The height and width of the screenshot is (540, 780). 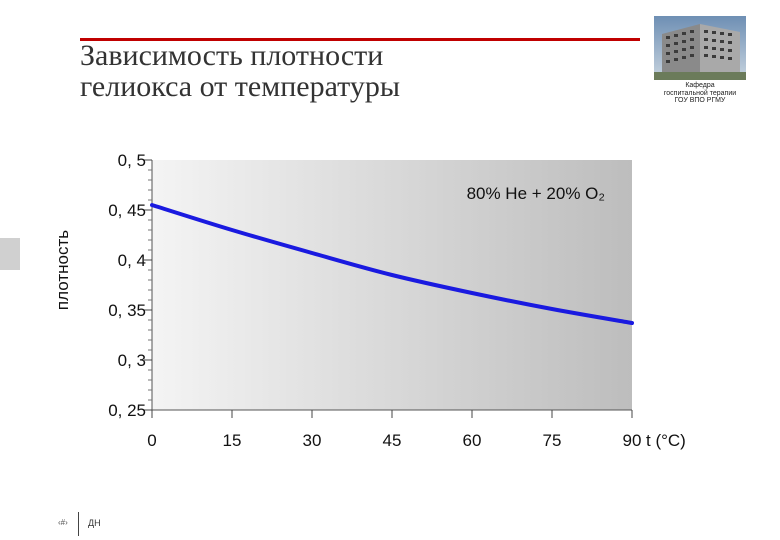 I want to click on footer-text: ДН, so click(x=94, y=523).